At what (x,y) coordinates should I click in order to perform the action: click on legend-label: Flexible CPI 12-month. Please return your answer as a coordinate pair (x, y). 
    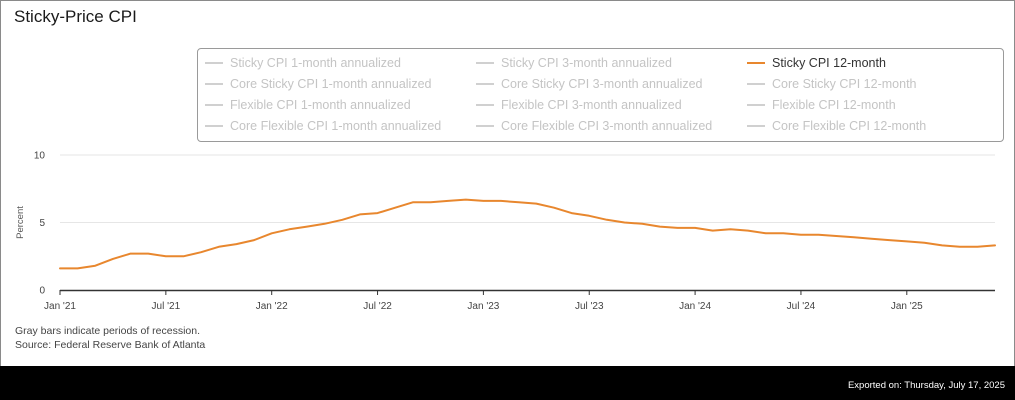
    Looking at the image, I should click on (834, 105).